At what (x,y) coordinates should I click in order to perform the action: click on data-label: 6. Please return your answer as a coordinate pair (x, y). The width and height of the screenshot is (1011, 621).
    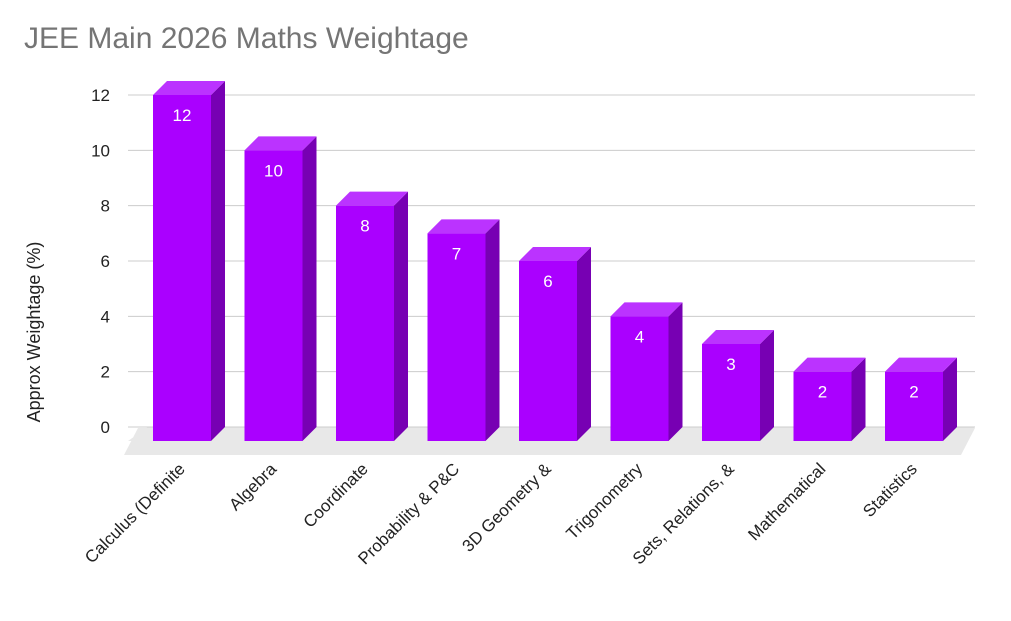
    Looking at the image, I should click on (547, 281).